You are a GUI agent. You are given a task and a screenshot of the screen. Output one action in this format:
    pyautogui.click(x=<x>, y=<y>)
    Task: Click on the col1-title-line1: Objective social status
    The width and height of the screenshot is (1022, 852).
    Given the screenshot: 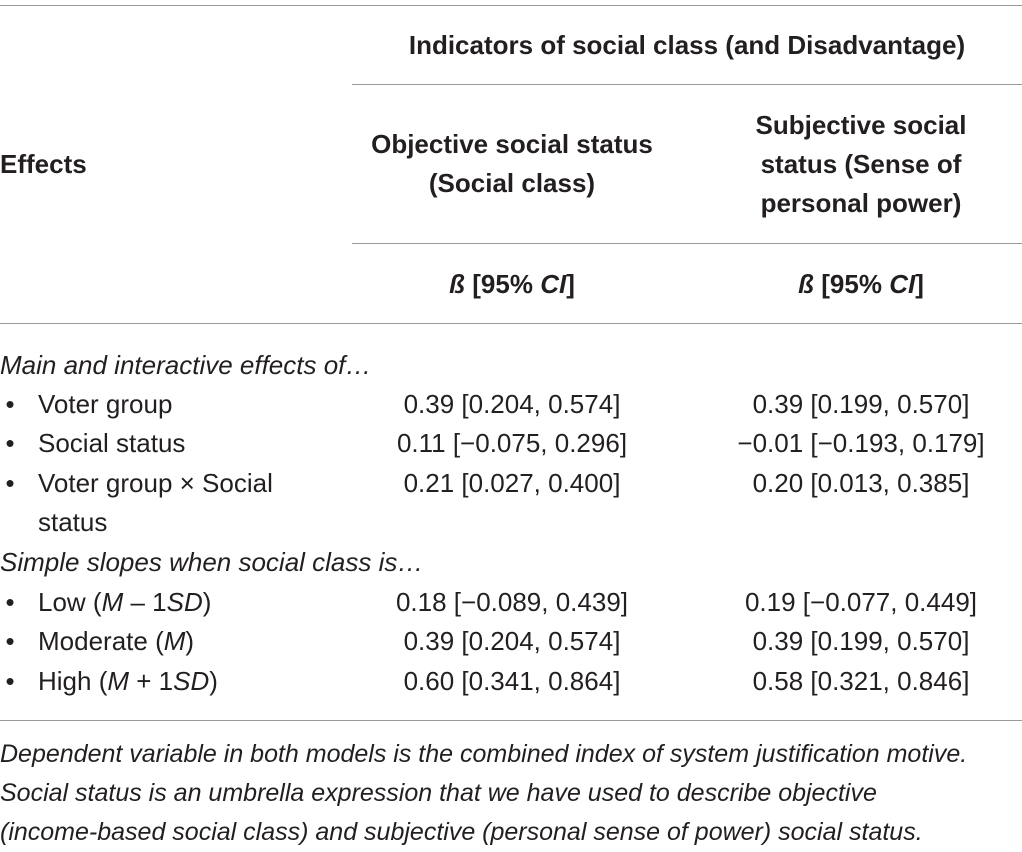 What is the action you would take?
    pyautogui.click(x=512, y=144)
    